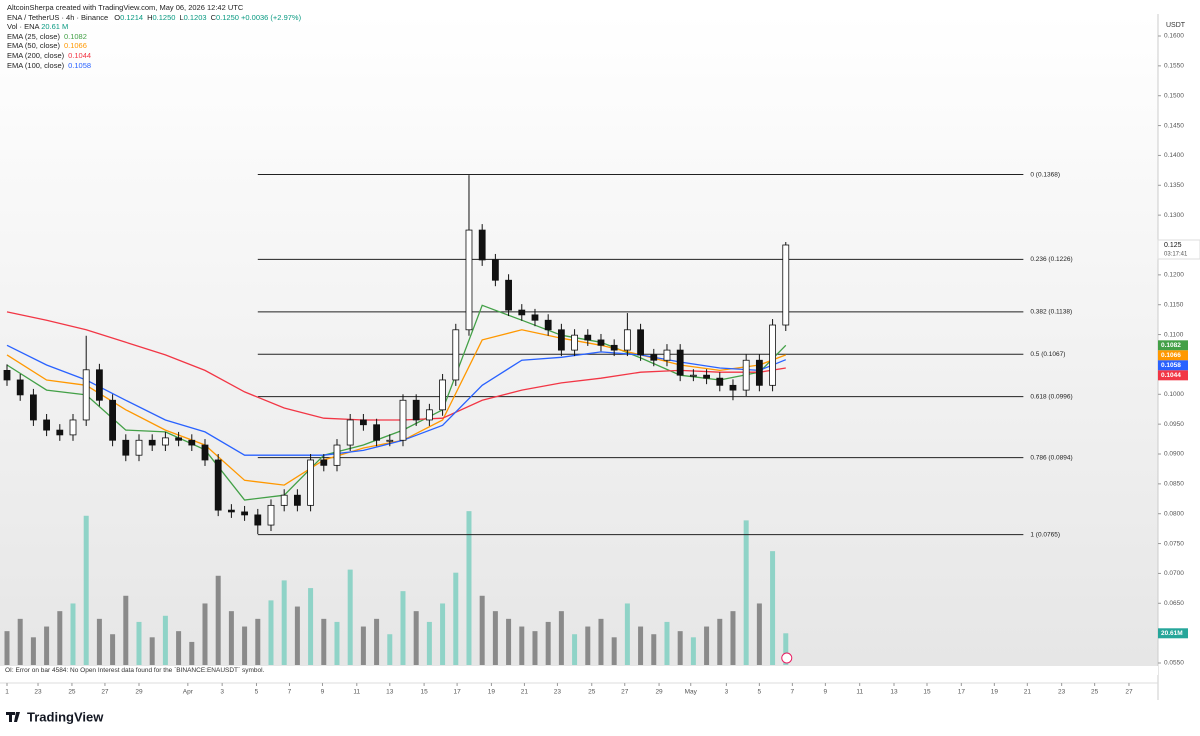 The height and width of the screenshot is (736, 1200). Describe the element at coordinates (760, 692) in the screenshot. I see `x-tick-label: 5` at that location.